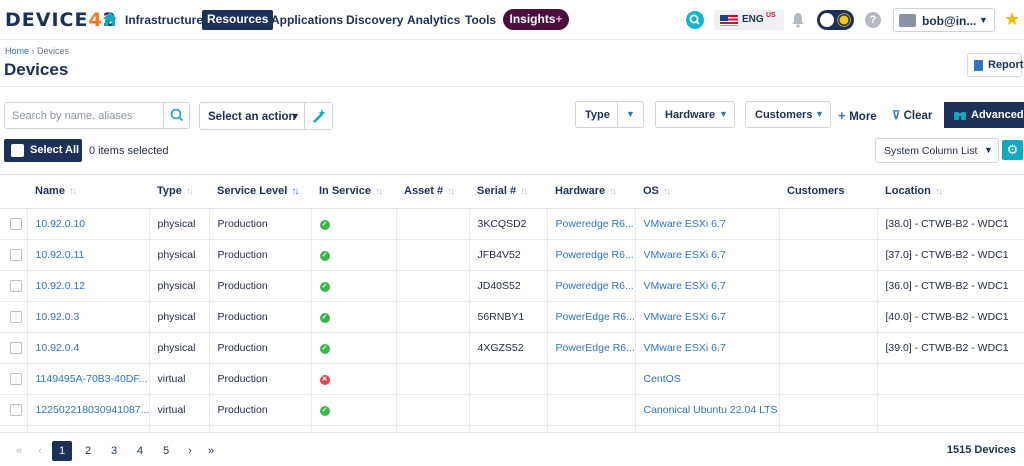  I want to click on cell-os: CentOS, so click(707, 379).